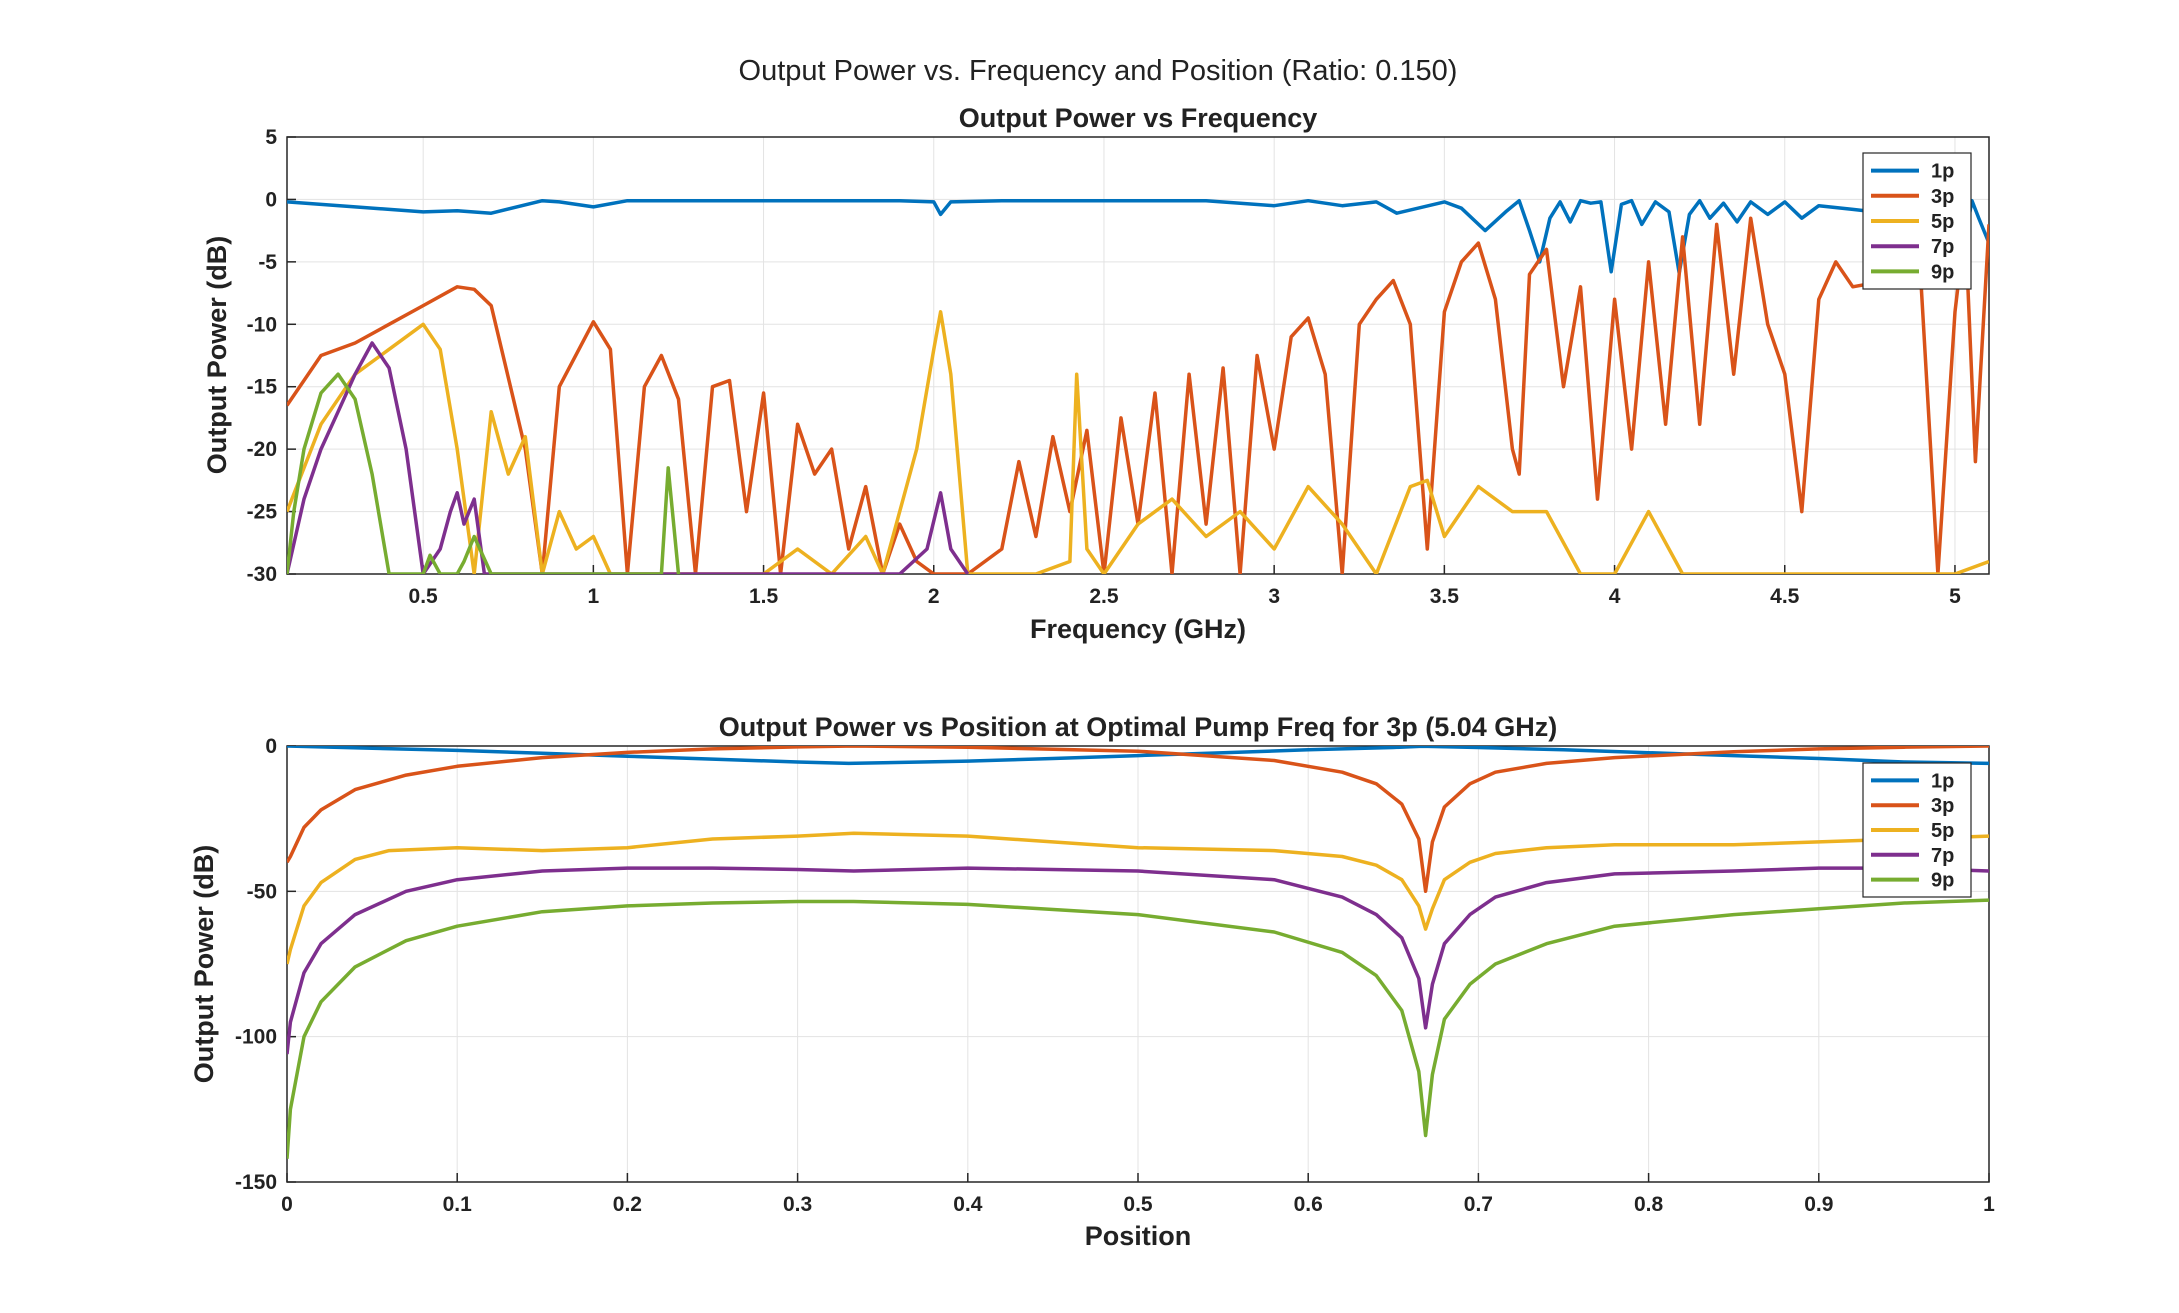 This screenshot has width=2179, height=1313. What do you see at coordinates (1138, 1236) in the screenshot?
I see `position-plot-xlabel: Position` at bounding box center [1138, 1236].